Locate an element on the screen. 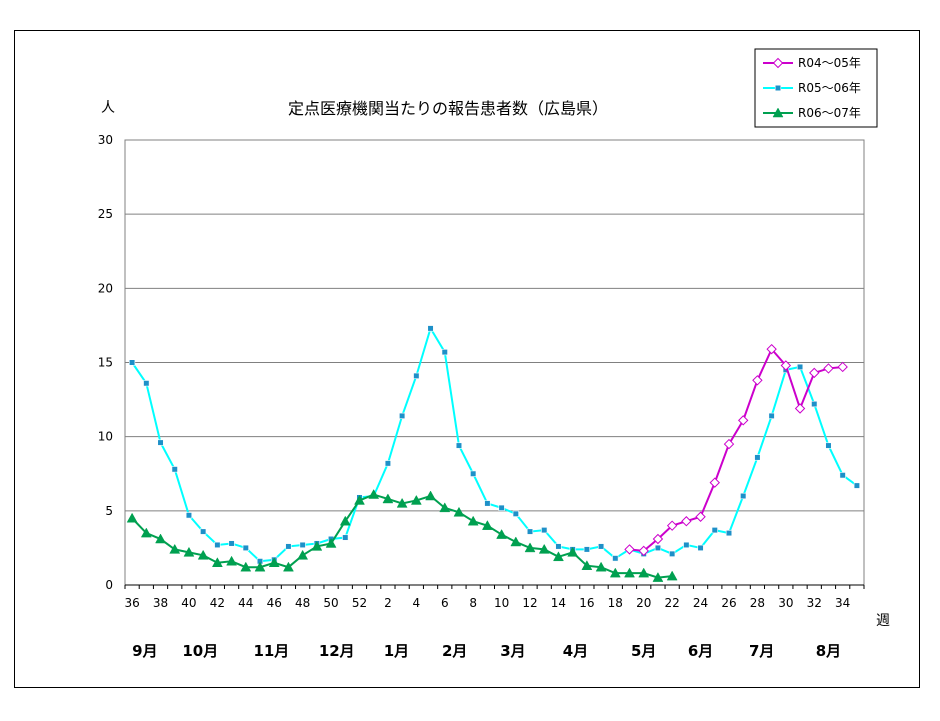  y-tick-label: 20 is located at coordinates (105, 288).